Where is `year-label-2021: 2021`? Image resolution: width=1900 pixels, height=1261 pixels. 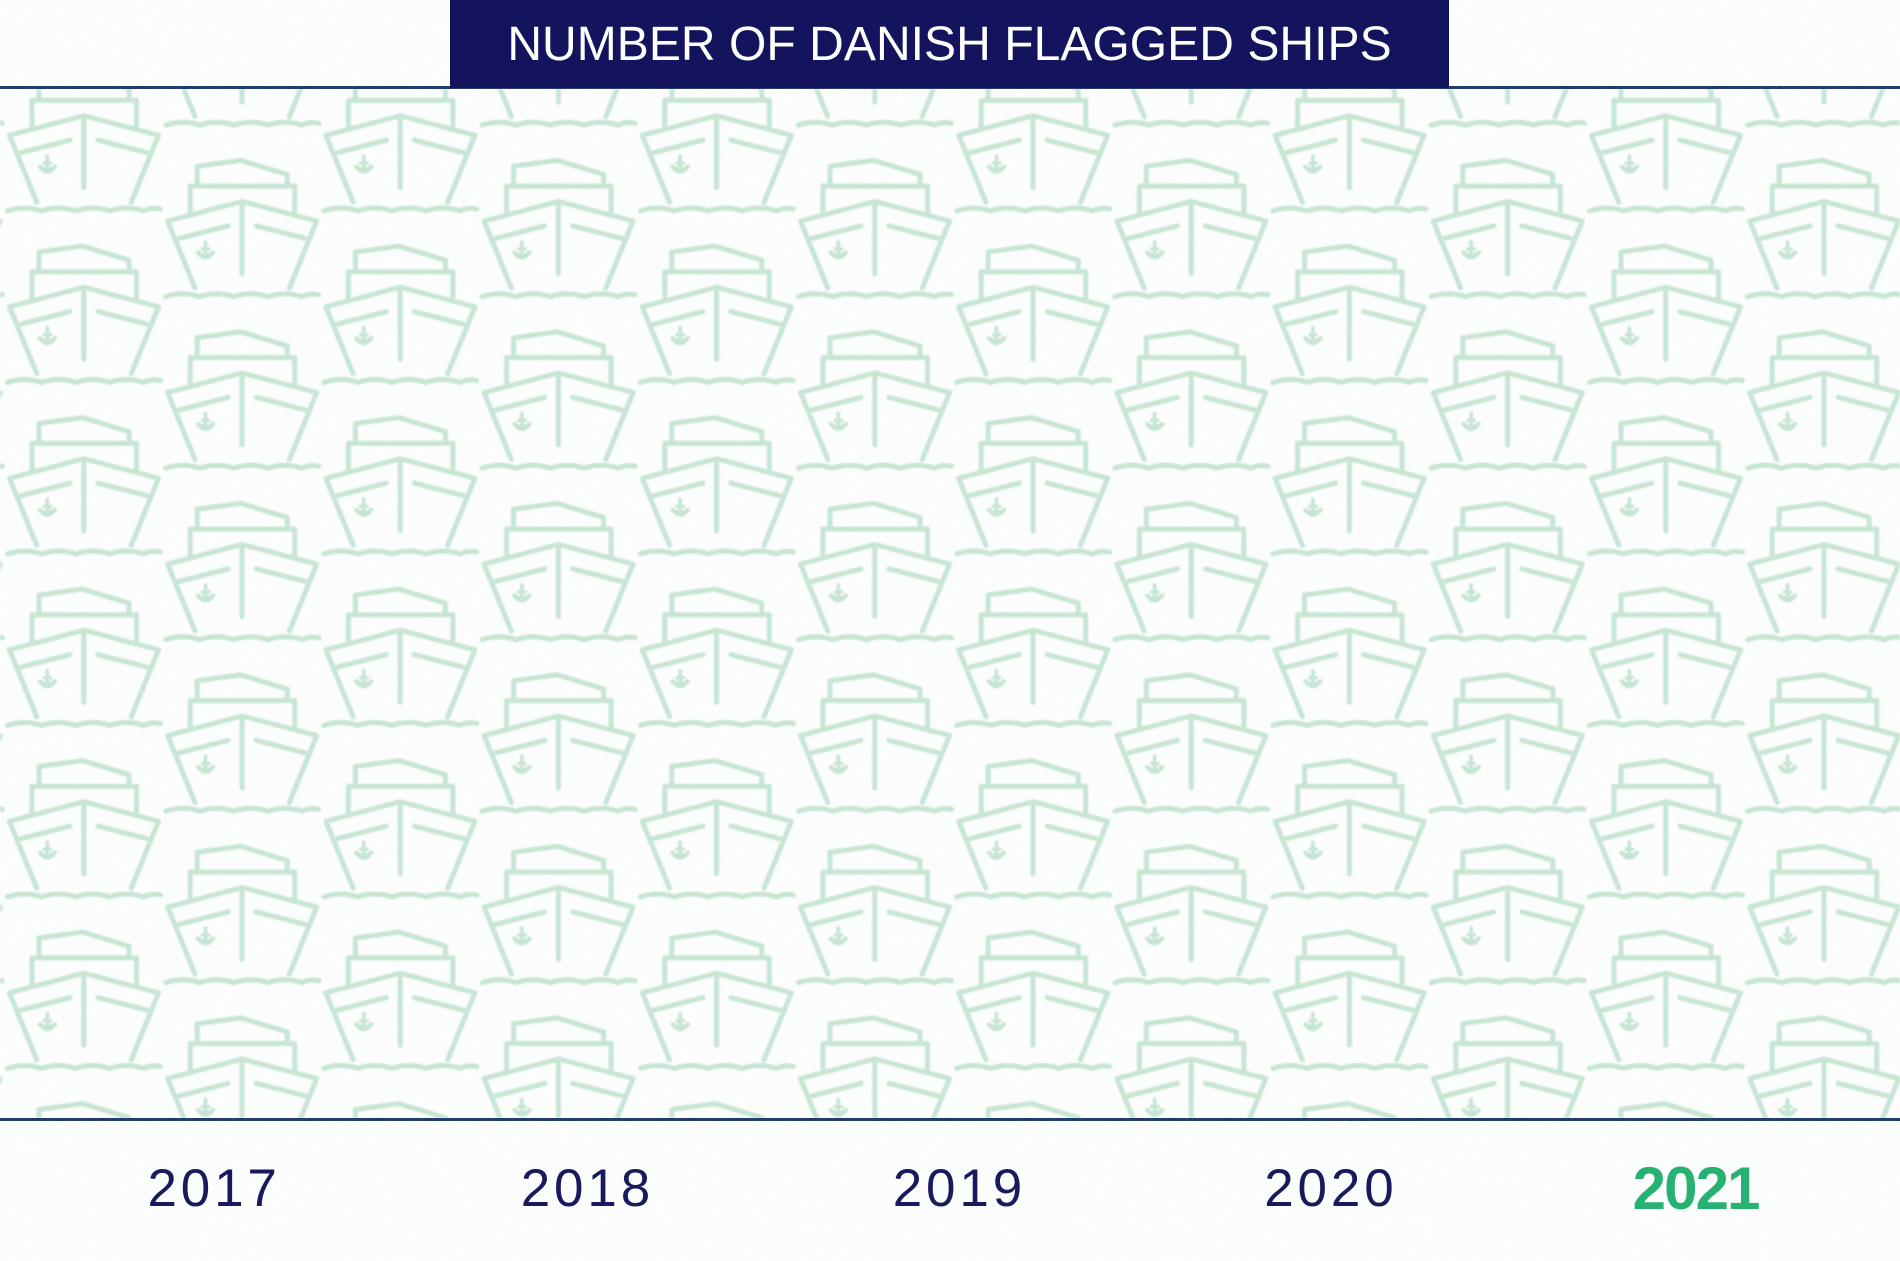
year-label-2021: 2021 is located at coordinates (1696, 1188).